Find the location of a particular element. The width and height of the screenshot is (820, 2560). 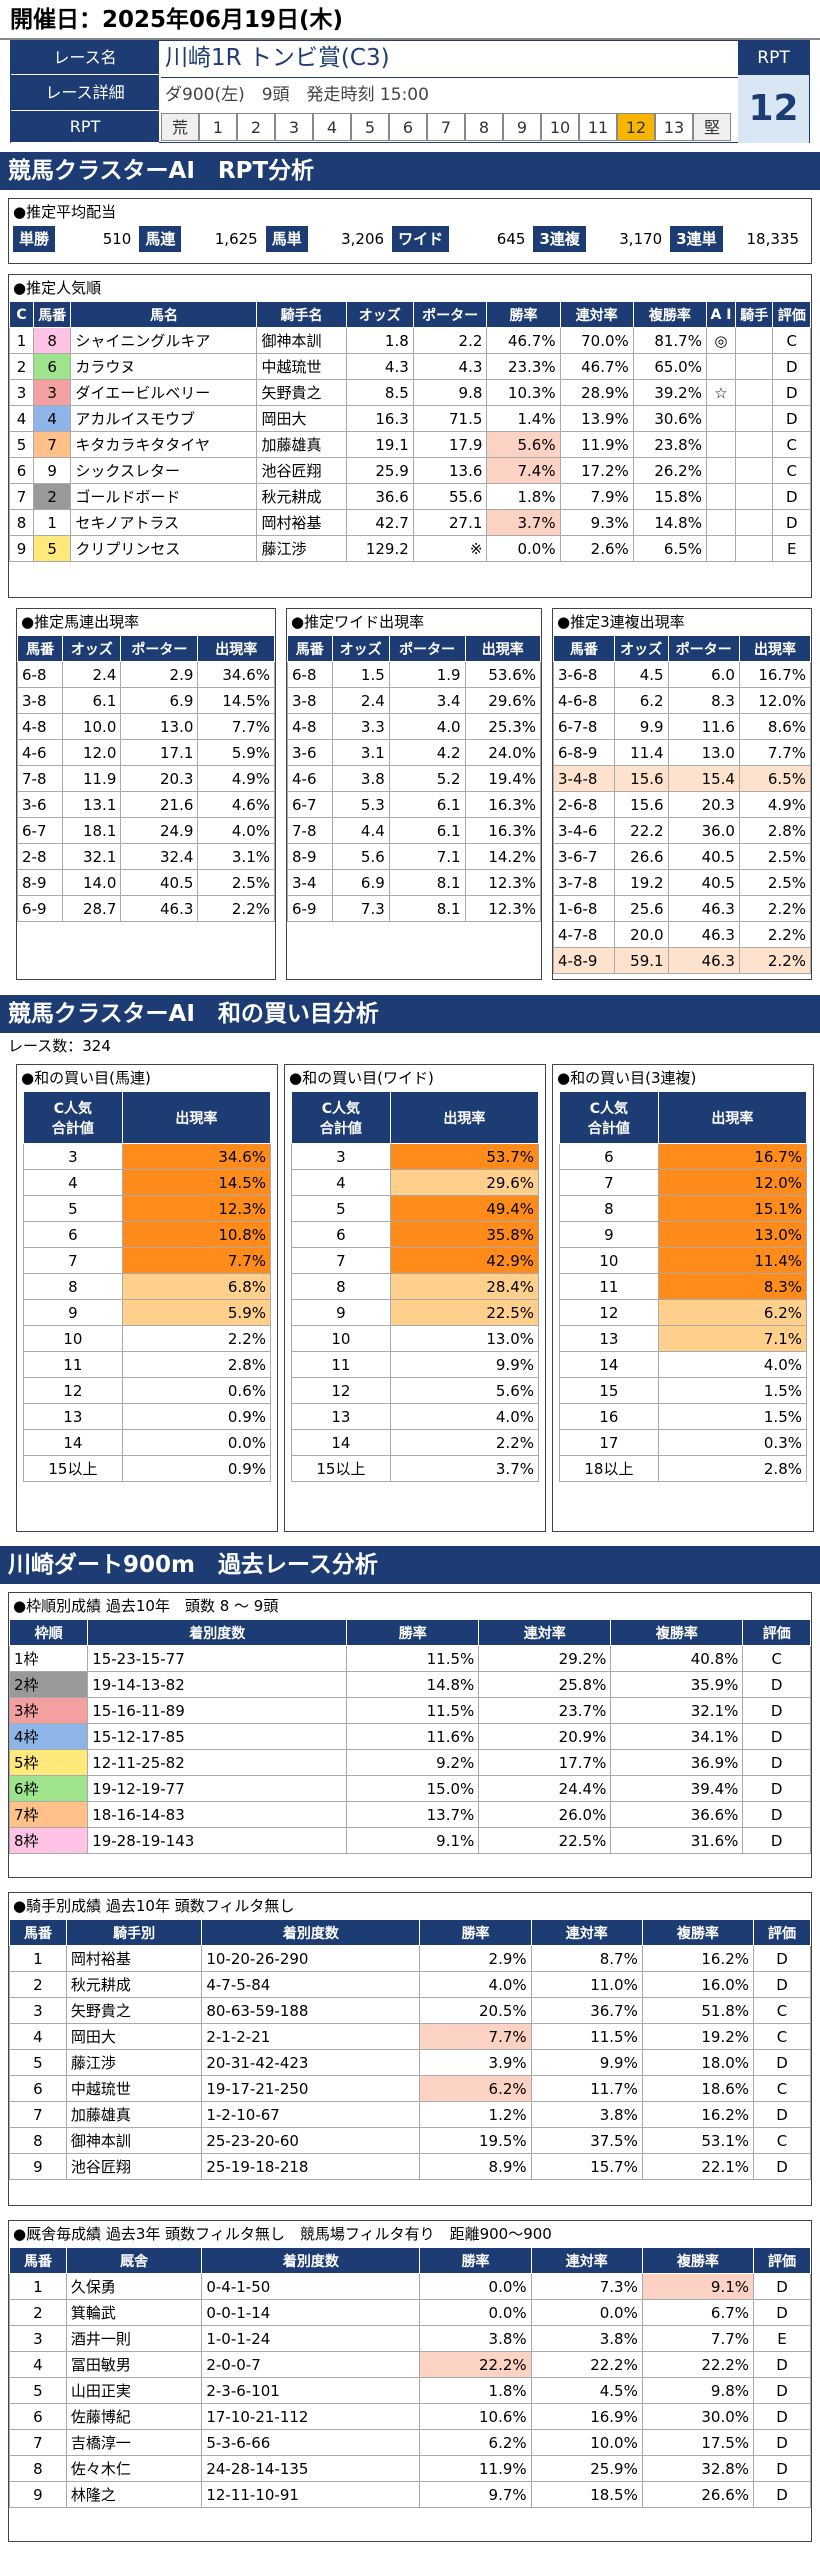

table-row: 1 久保勇 0-4-1-50 0.0% 7.3% 9.1% D is located at coordinates (410, 2286).